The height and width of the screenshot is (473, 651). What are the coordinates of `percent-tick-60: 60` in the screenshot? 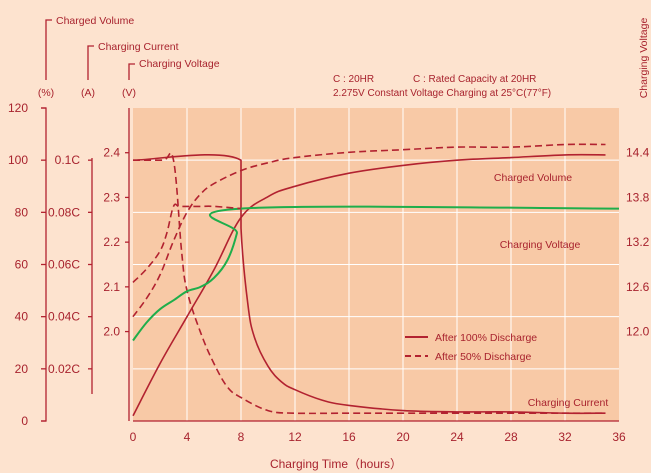 It's located at (22, 265).